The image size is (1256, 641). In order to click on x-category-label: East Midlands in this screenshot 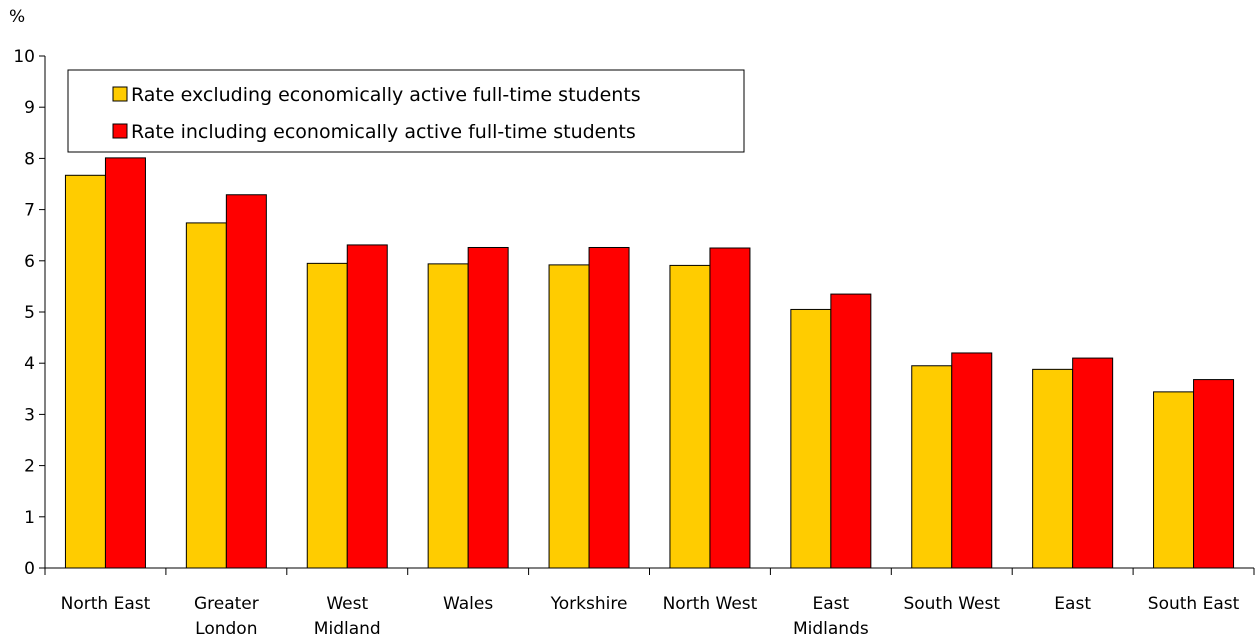, I will do `click(831, 616)`.